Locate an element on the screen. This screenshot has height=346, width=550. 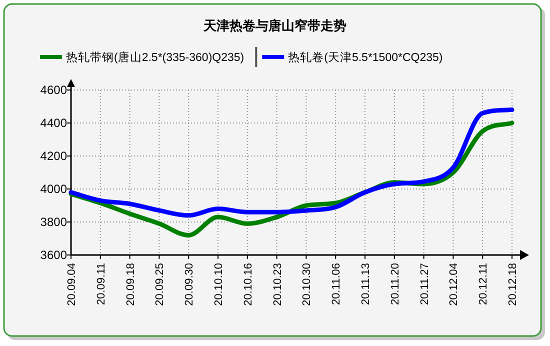
y-tick-label: 4200 is located at coordinates (54, 156).